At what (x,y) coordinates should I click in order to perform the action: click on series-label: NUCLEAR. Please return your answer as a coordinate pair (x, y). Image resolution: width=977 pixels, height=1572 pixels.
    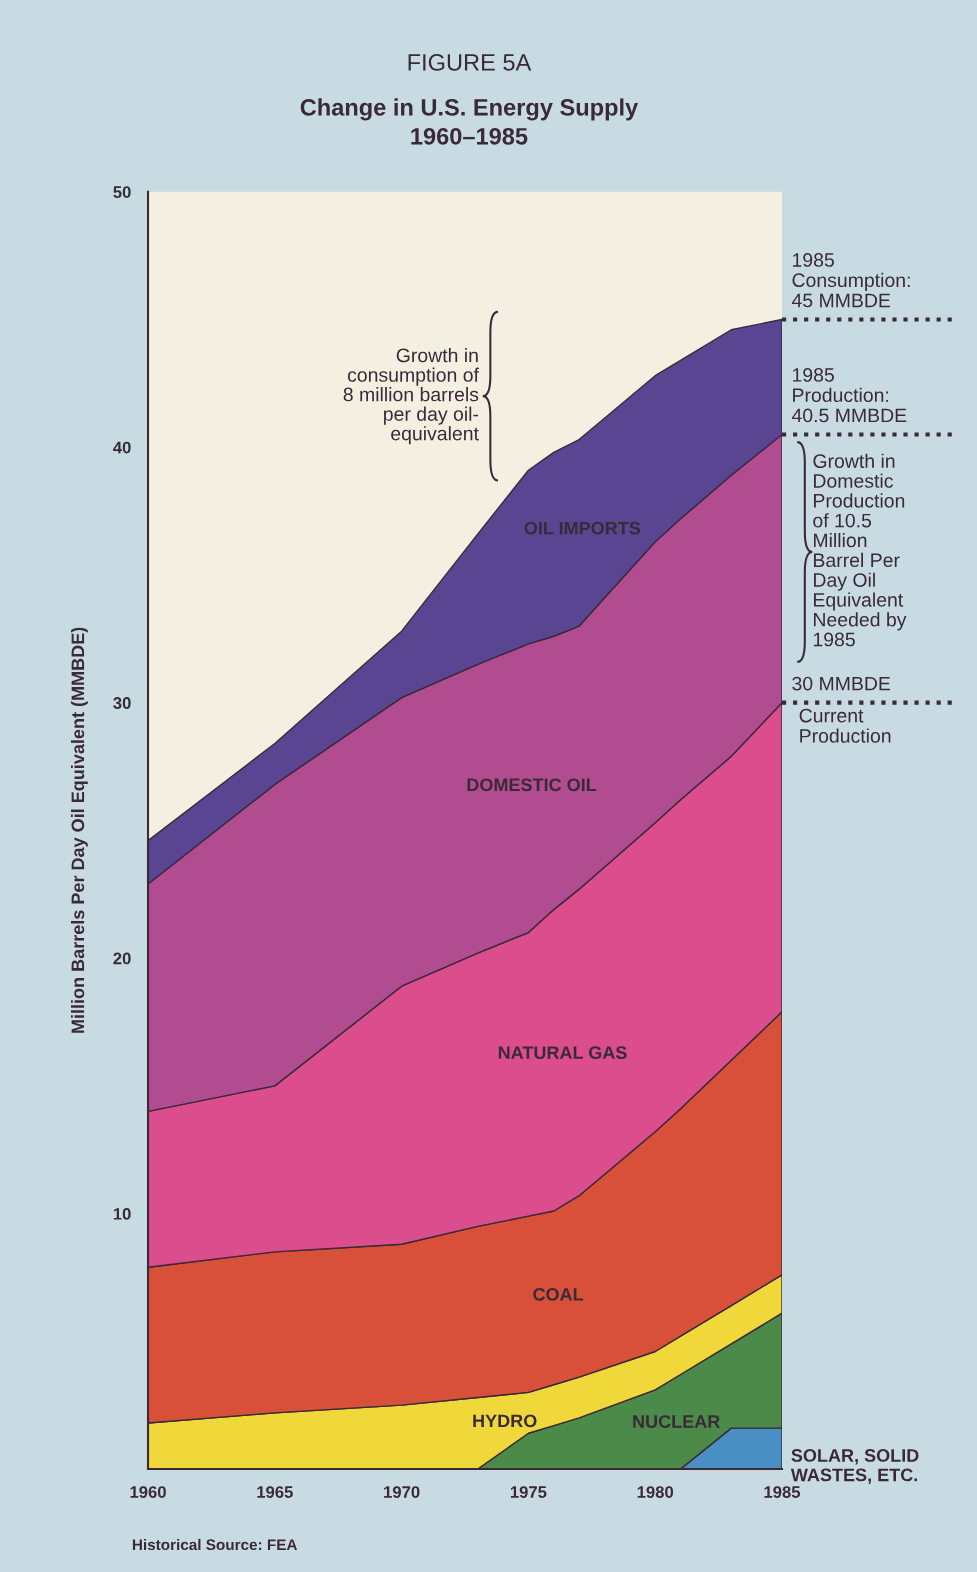
    Looking at the image, I should click on (676, 1421).